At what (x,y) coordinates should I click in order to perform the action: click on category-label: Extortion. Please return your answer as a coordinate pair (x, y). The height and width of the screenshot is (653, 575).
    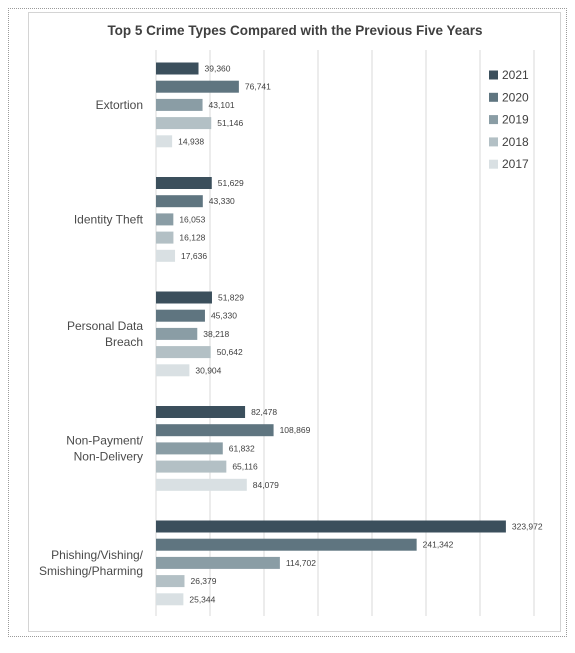
    Looking at the image, I should click on (119, 105).